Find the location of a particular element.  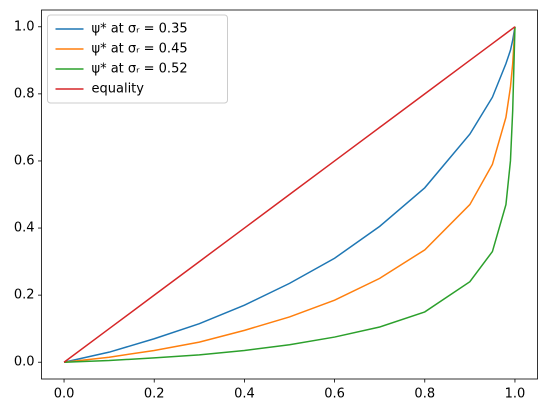

legend-label: ψ* at σᵣ = 0.52 is located at coordinates (140, 69).